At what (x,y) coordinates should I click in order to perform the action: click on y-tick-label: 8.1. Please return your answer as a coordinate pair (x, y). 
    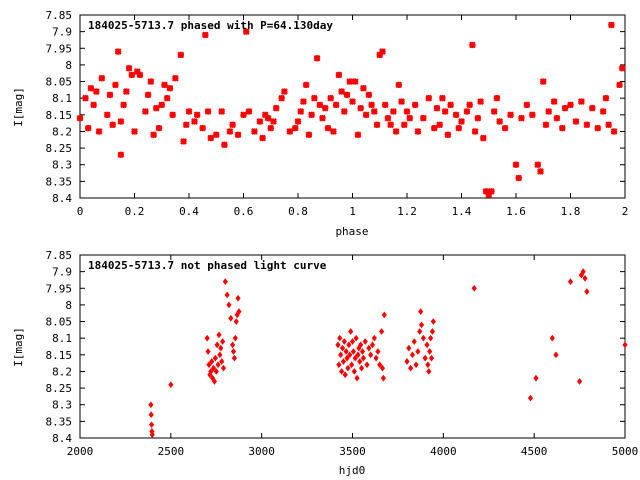
    Looking at the image, I should click on (62, 98).